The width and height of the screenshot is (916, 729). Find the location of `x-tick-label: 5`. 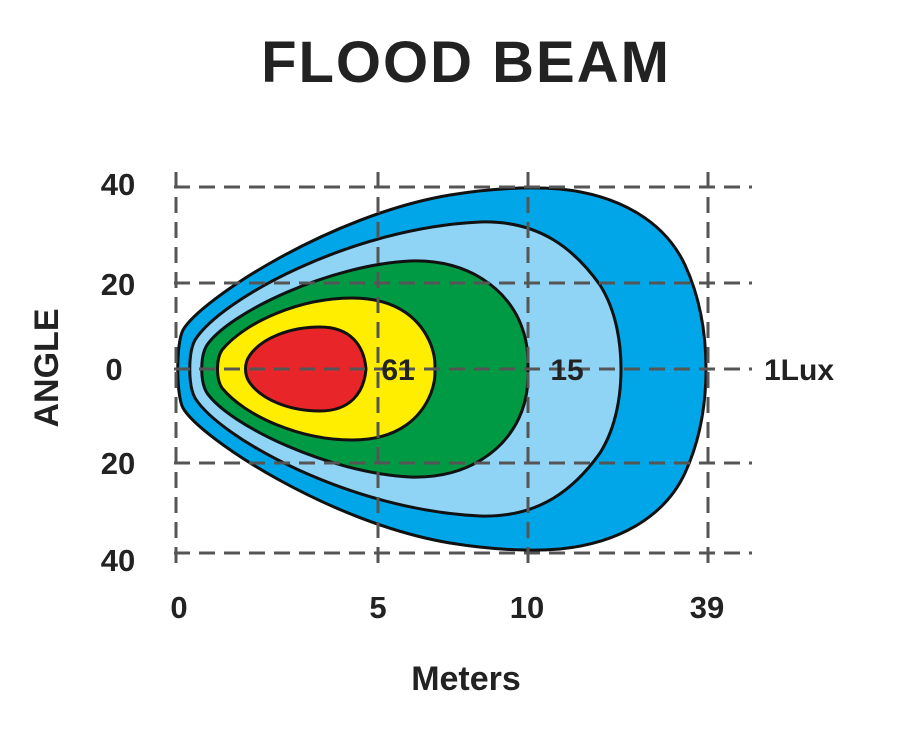

x-tick-label: 5 is located at coordinates (377, 607).